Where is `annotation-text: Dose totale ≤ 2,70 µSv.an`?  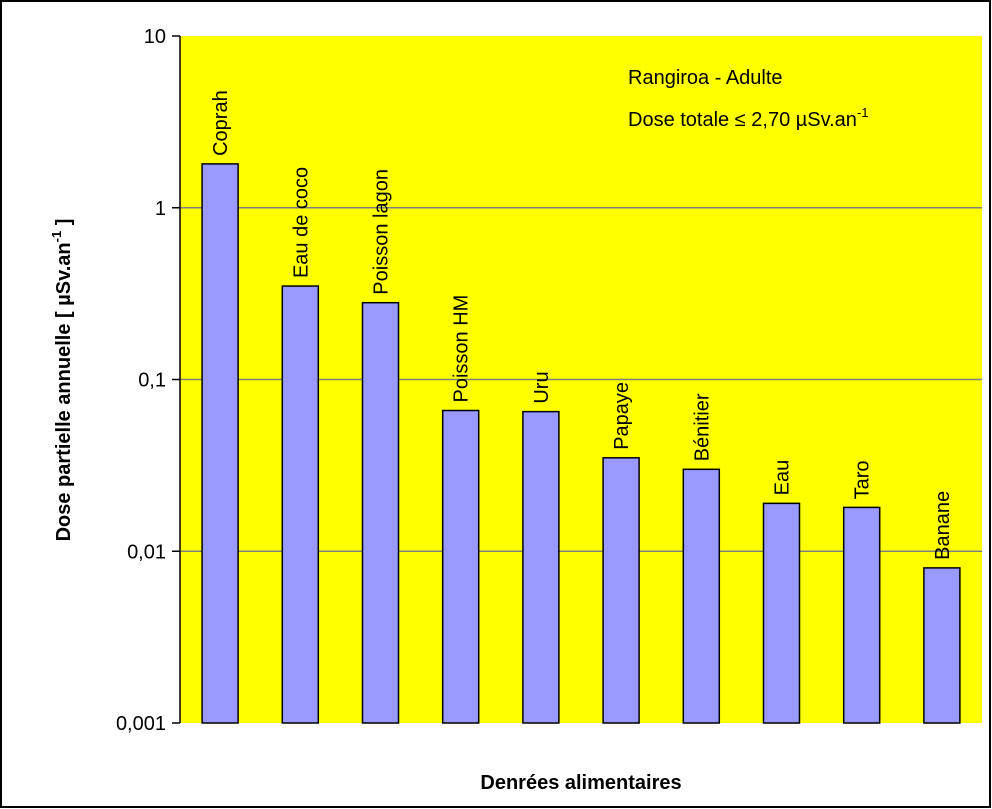 annotation-text: Dose totale ≤ 2,70 µSv.an is located at coordinates (742, 120).